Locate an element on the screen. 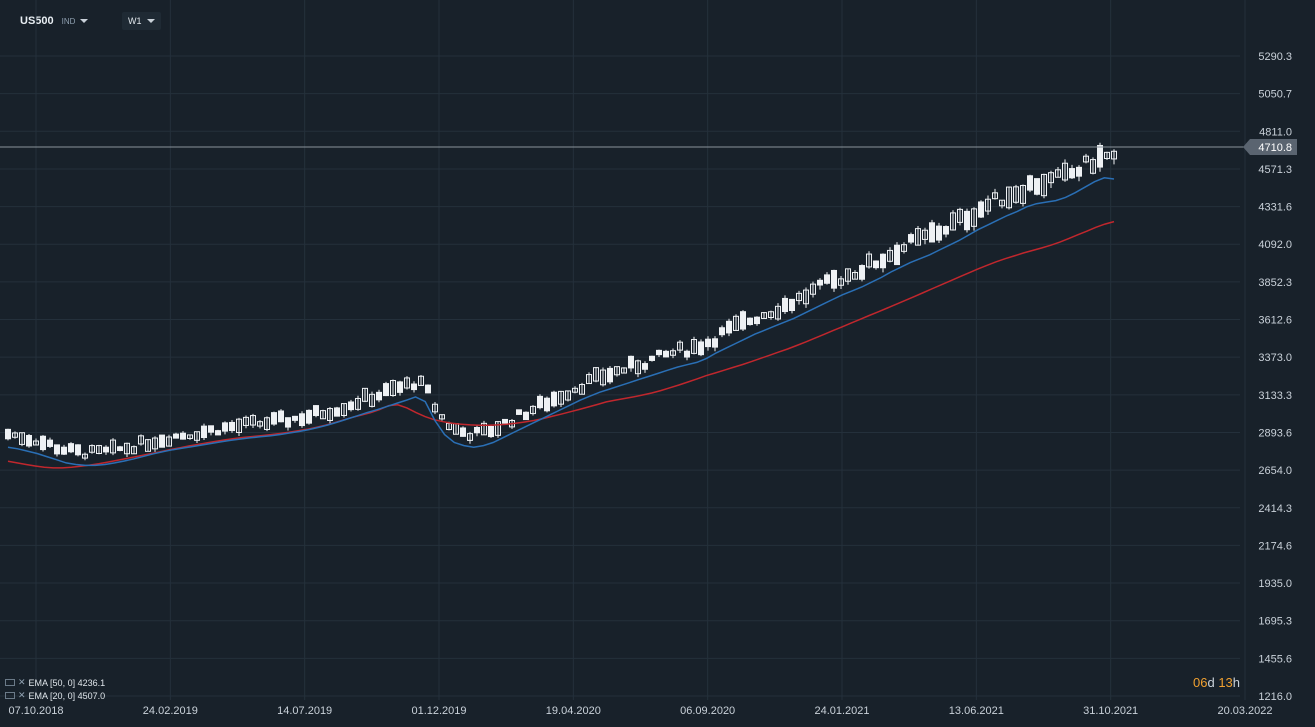  timeframe-selector: W1 is located at coordinates (141, 21).